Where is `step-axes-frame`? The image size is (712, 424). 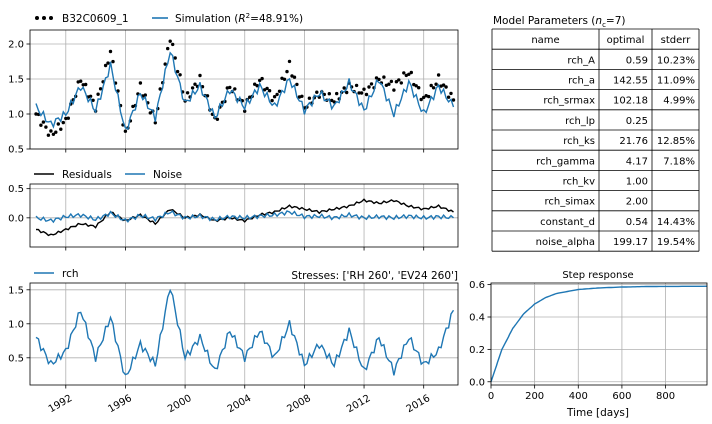 step-axes-frame is located at coordinates (599, 334).